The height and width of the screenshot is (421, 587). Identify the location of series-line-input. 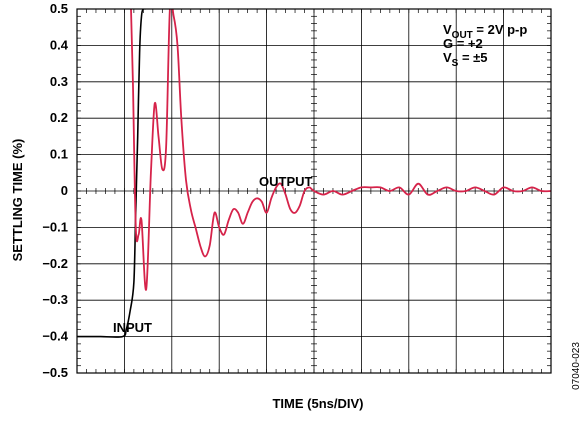
(111, 173).